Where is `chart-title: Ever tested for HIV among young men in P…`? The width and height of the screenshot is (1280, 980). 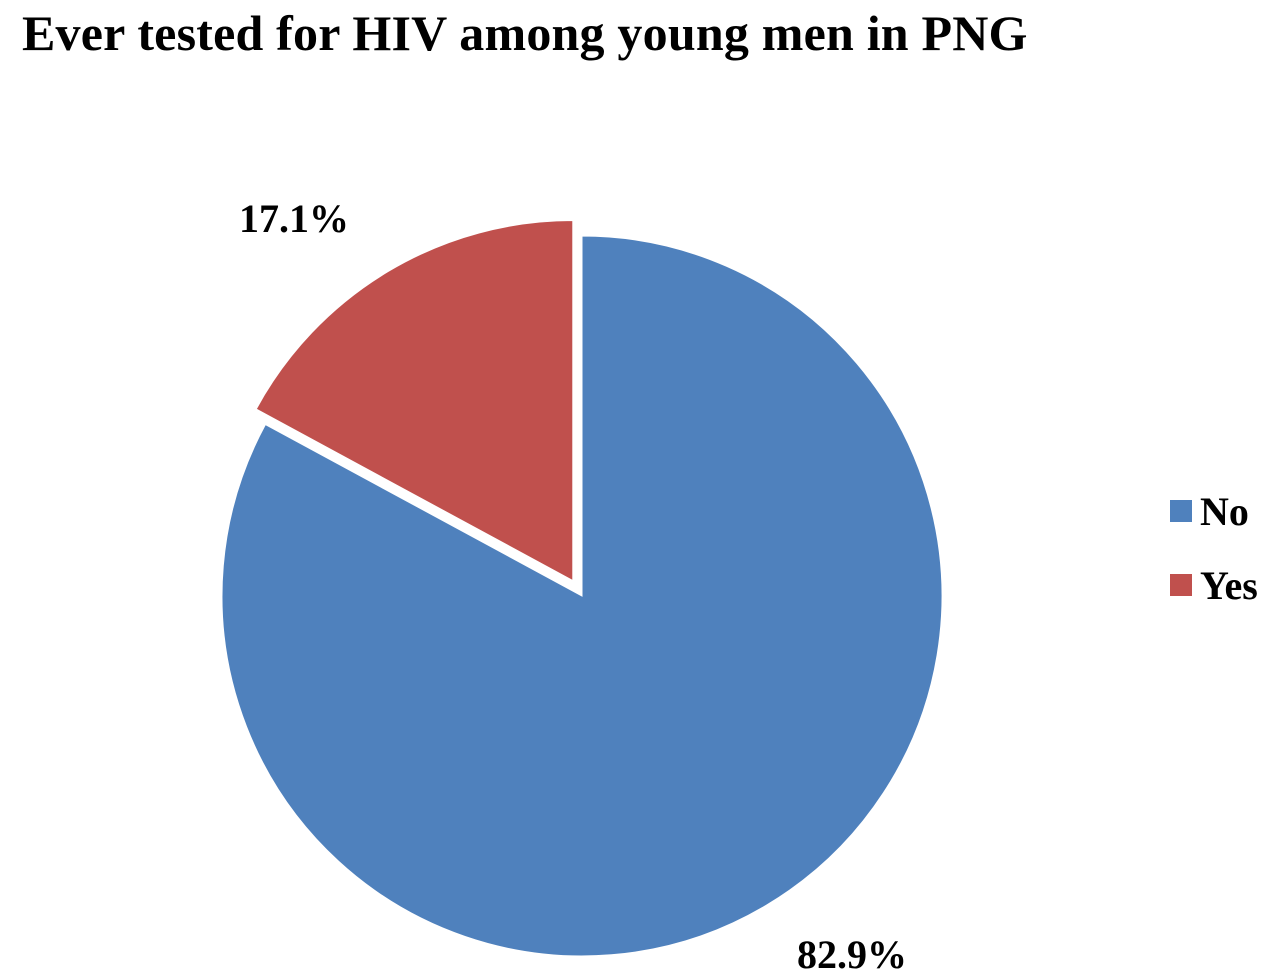 chart-title: Ever tested for HIV among young men in P… is located at coordinates (525, 33).